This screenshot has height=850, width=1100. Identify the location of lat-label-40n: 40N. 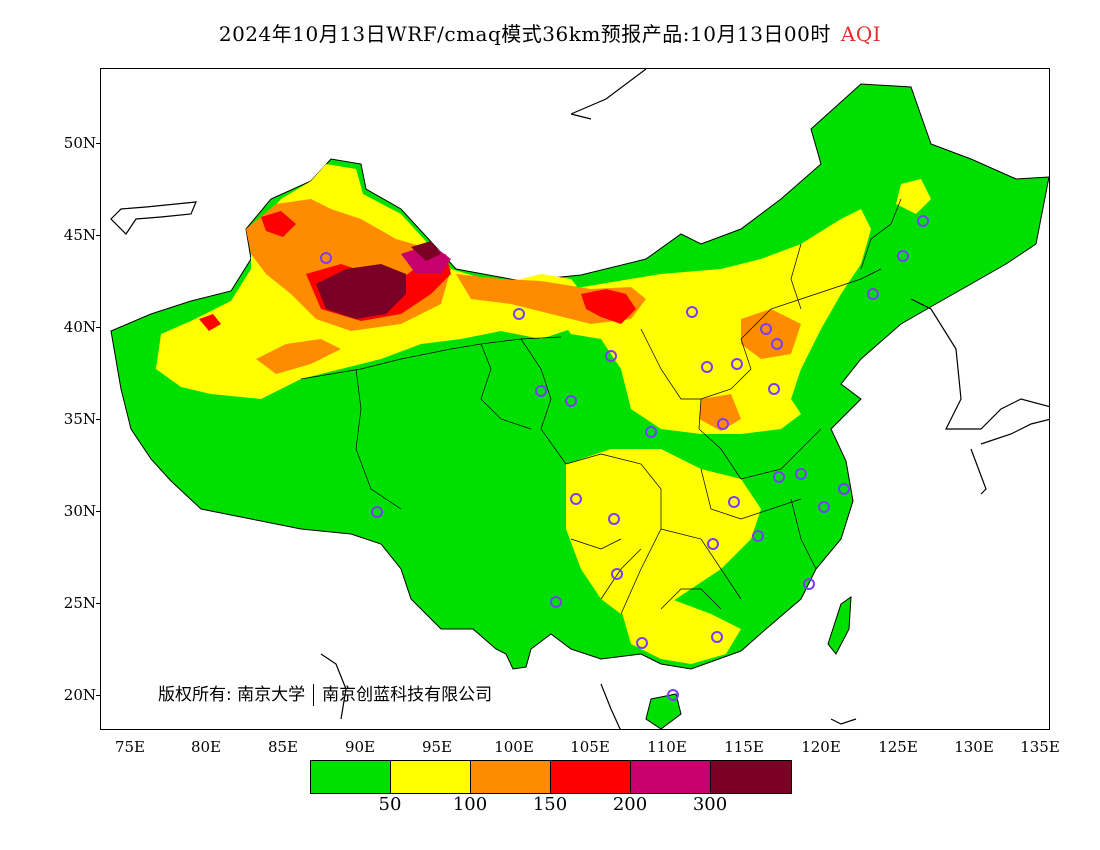
(72, 327).